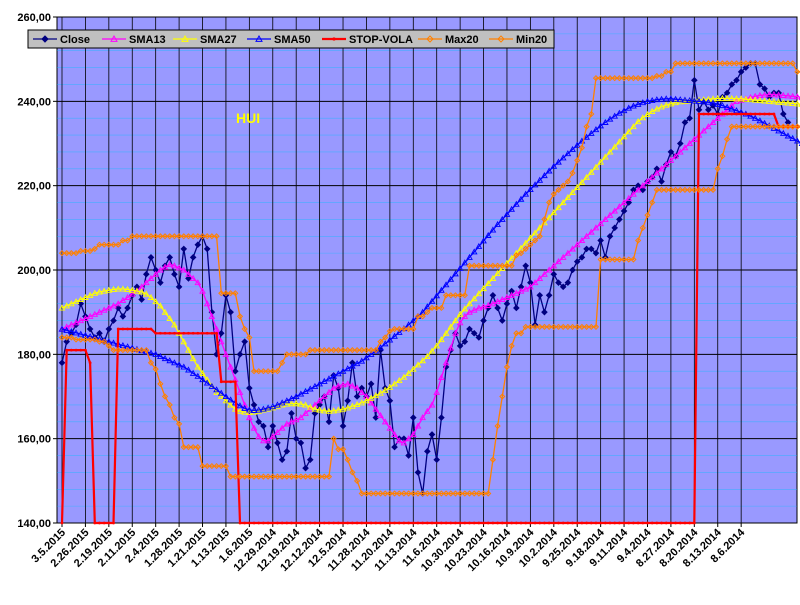 The width and height of the screenshot is (800, 605). Describe the element at coordinates (34, 440) in the screenshot. I see `y-tick-label: 160,00` at that location.